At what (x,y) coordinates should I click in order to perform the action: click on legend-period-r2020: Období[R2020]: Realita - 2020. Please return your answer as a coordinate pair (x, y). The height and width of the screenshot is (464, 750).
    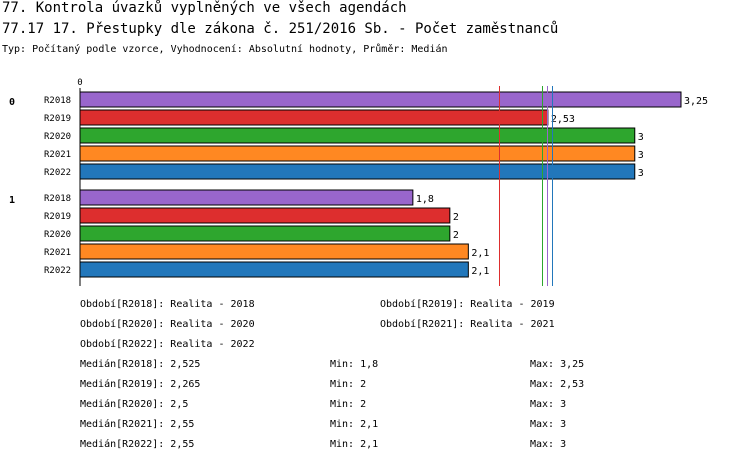
    Looking at the image, I should click on (167, 324).